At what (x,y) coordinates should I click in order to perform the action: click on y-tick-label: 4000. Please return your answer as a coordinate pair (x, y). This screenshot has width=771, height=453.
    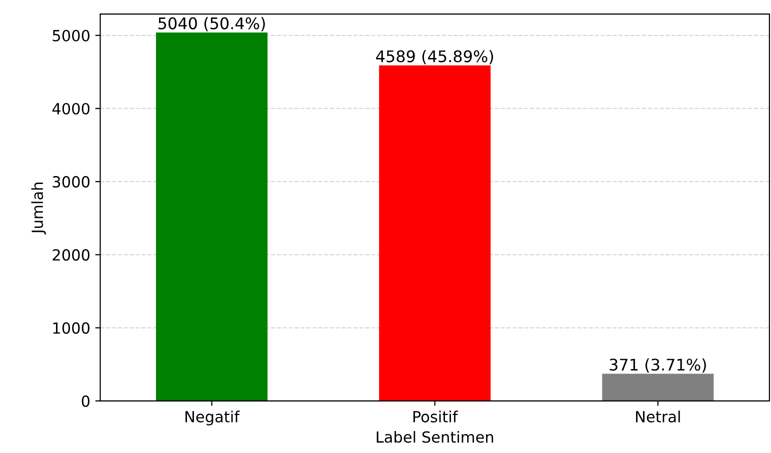
    Looking at the image, I should click on (71, 108).